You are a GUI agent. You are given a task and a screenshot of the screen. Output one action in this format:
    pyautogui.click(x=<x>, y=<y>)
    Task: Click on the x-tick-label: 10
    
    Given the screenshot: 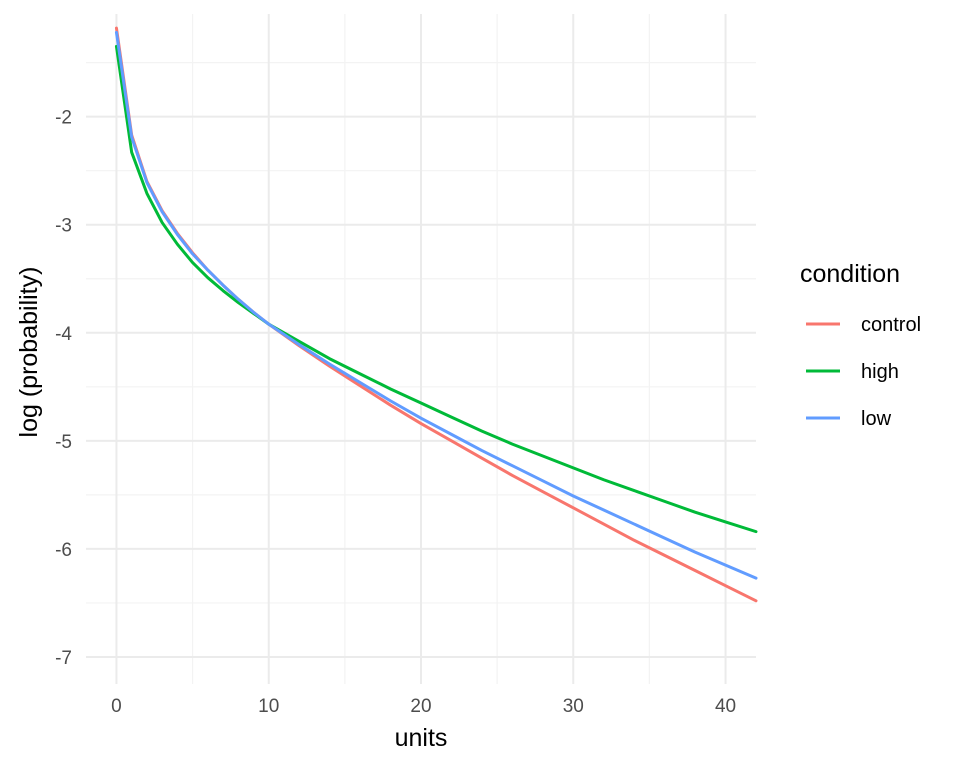 What is the action you would take?
    pyautogui.click(x=268, y=706)
    